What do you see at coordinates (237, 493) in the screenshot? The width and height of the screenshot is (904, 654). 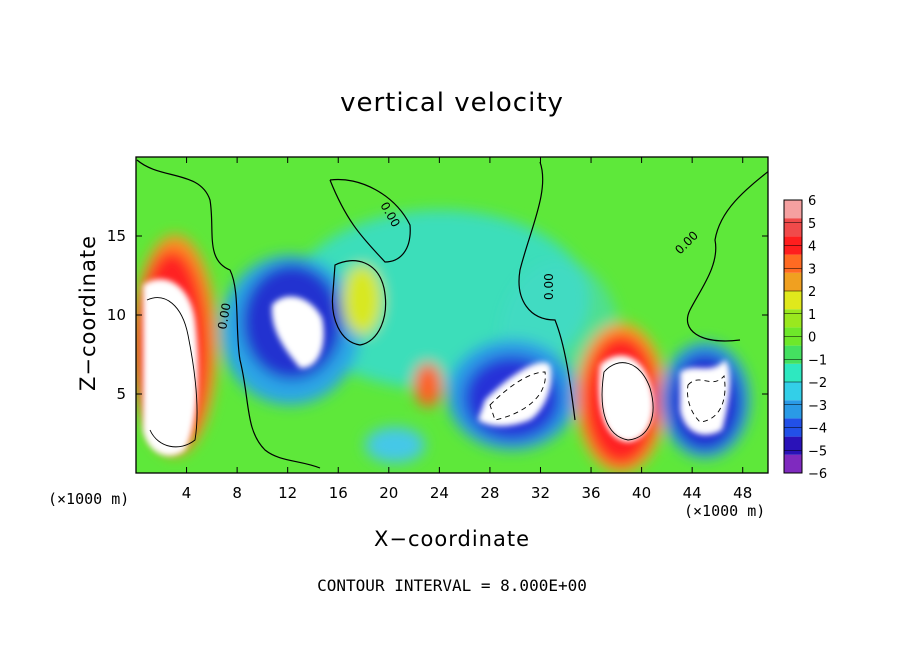 I see `x-tick-label: 8` at bounding box center [237, 493].